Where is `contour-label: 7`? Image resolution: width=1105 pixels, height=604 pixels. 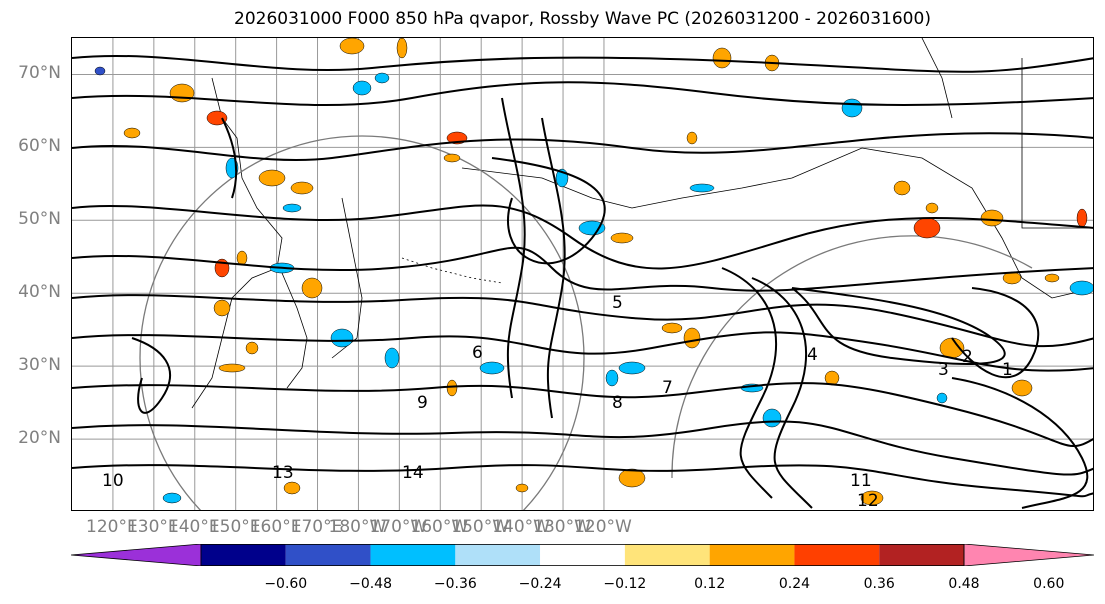 contour-label: 7 is located at coordinates (667, 388).